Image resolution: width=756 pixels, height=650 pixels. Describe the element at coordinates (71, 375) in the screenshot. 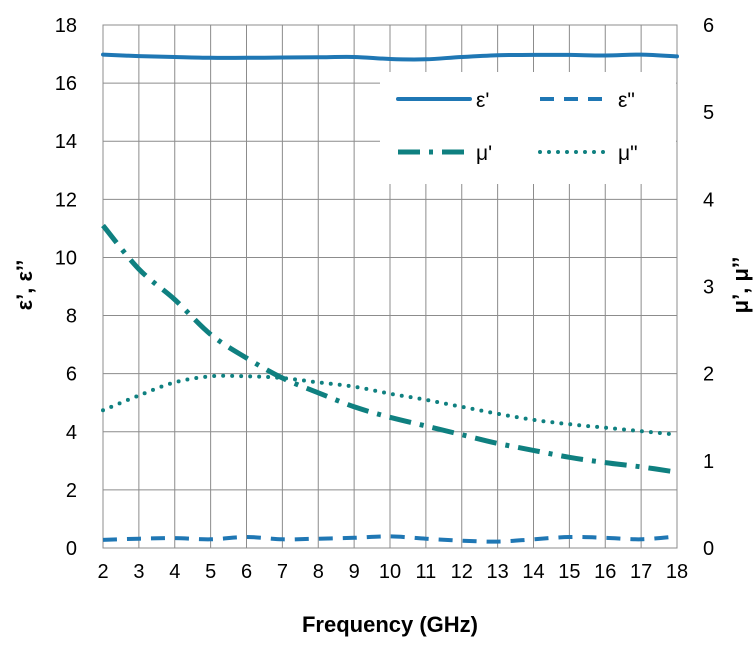

I see `left-y-tick-label: 6` at that location.